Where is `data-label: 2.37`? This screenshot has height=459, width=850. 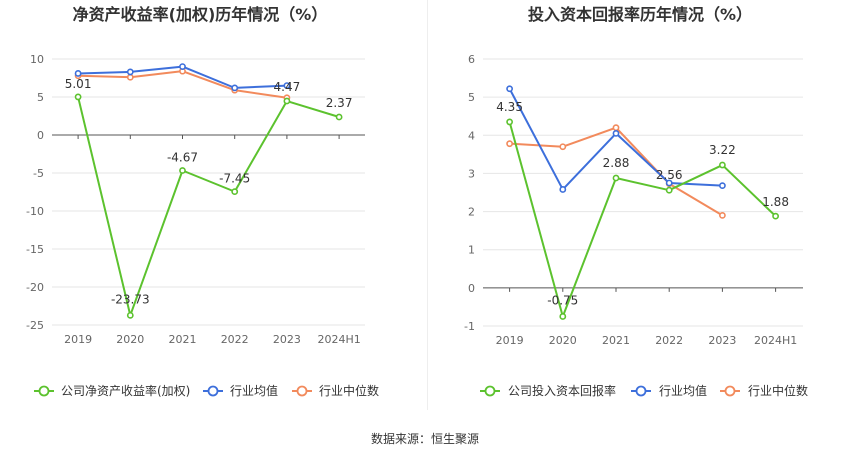 data-label: 2.37 is located at coordinates (339, 103).